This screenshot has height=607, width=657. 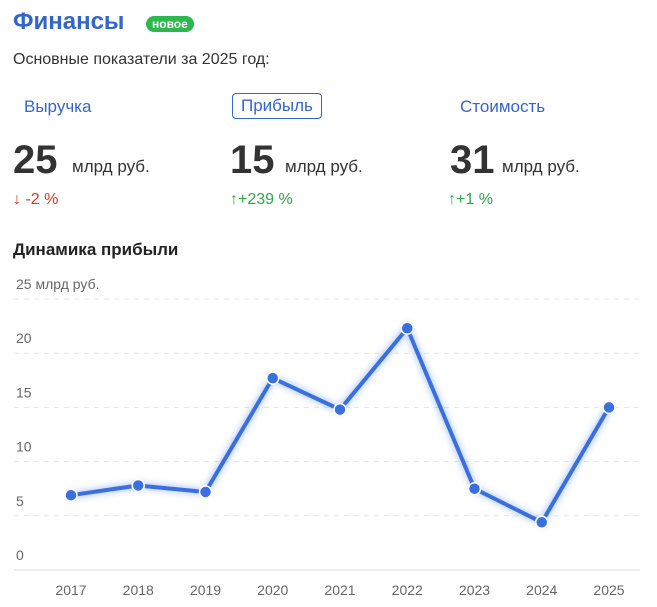 What do you see at coordinates (261, 199) in the screenshot?
I see `metric-change: ↑+239 %` at bounding box center [261, 199].